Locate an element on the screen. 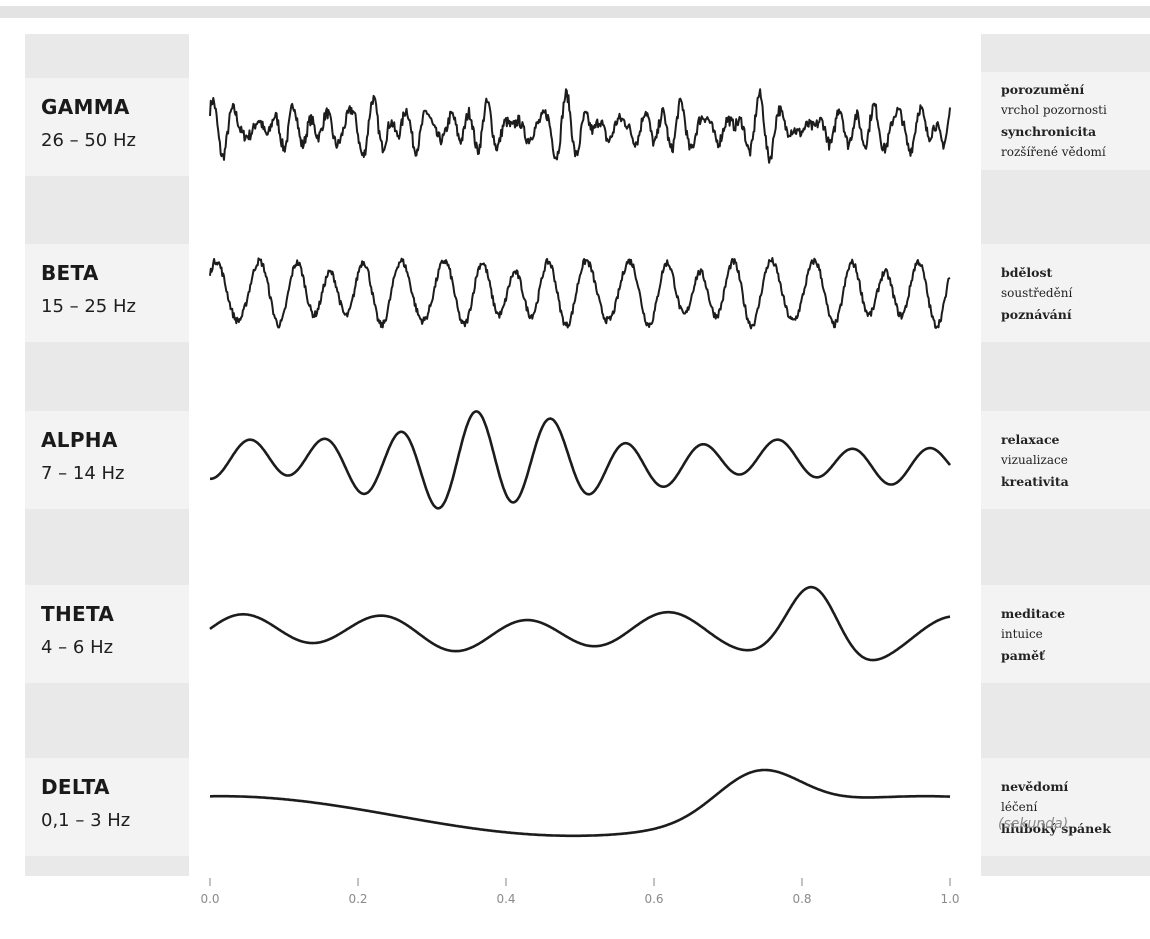 Image resolution: width=1150 pixels, height=939 pixels. axis-tick-label: 0.8 is located at coordinates (801, 899).